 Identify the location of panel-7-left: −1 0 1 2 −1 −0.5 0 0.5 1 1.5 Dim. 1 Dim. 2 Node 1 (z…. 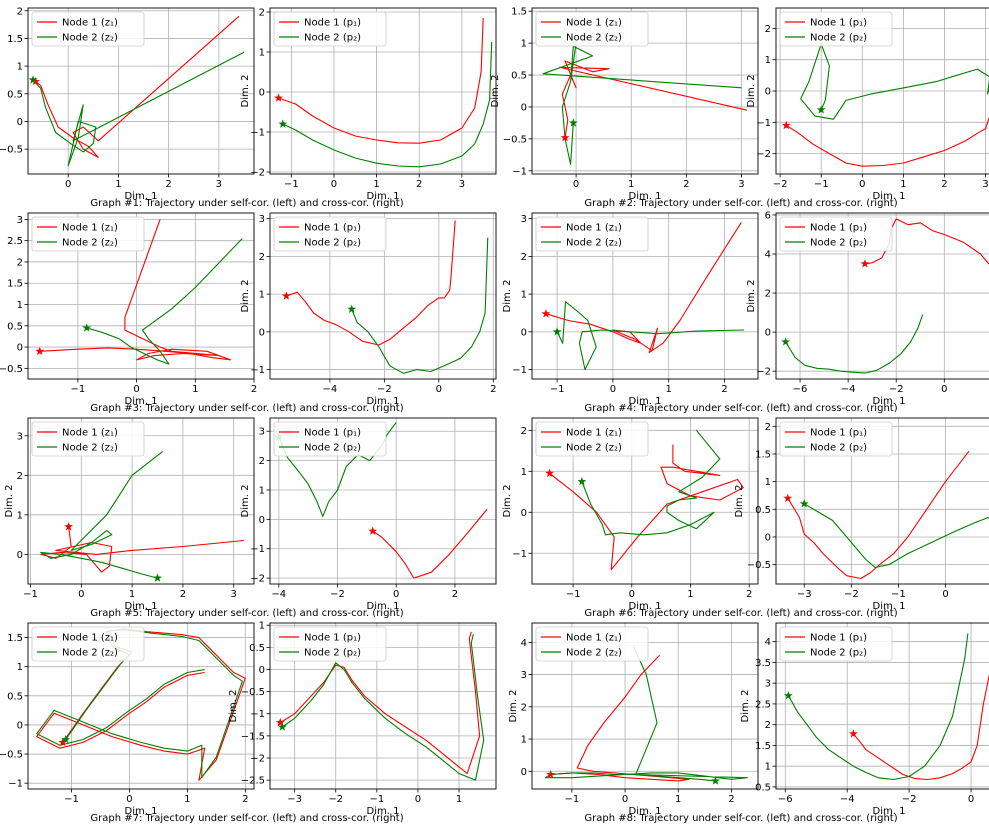
(127, 719).